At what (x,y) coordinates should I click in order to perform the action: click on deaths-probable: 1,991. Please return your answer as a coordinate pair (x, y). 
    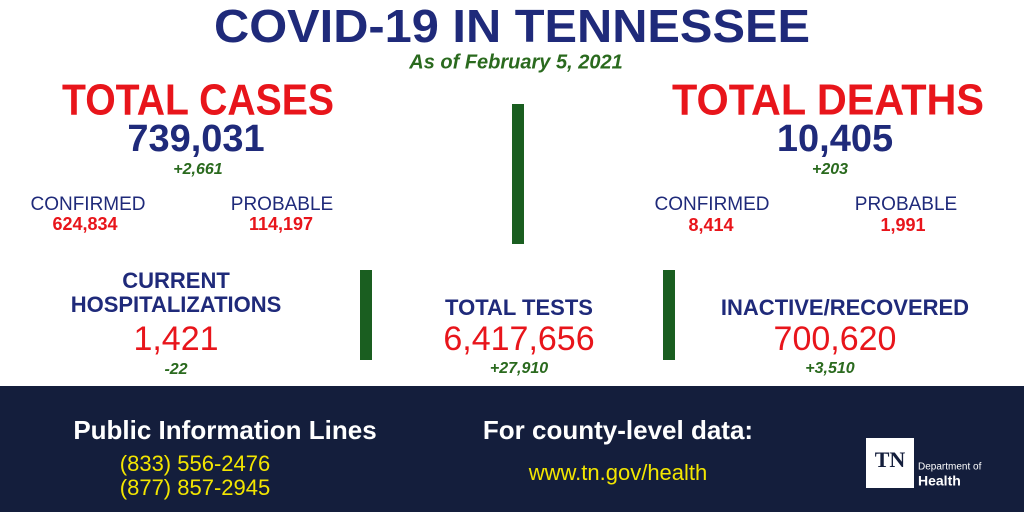
    Looking at the image, I should click on (902, 225).